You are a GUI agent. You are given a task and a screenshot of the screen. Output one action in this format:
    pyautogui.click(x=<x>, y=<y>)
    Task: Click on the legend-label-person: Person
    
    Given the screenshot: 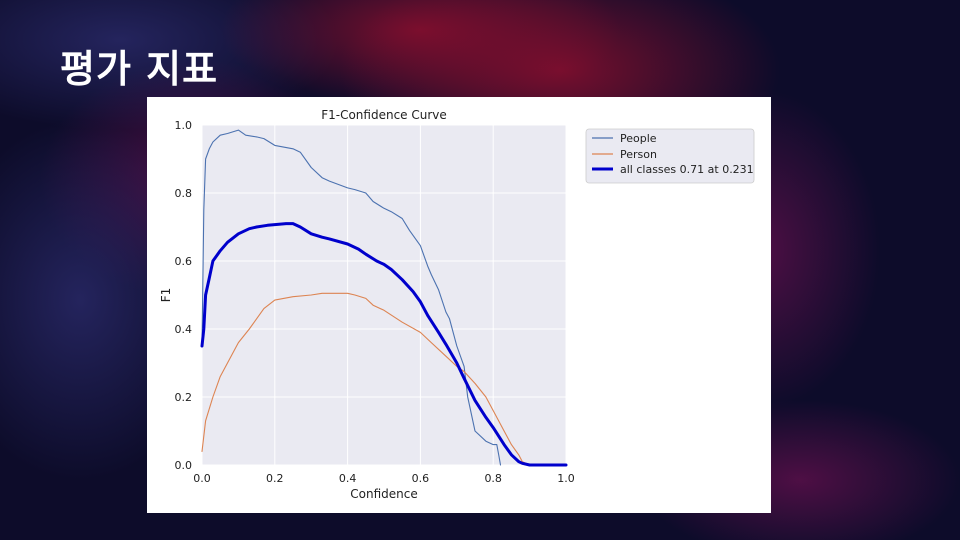 What is the action you would take?
    pyautogui.click(x=638, y=154)
    